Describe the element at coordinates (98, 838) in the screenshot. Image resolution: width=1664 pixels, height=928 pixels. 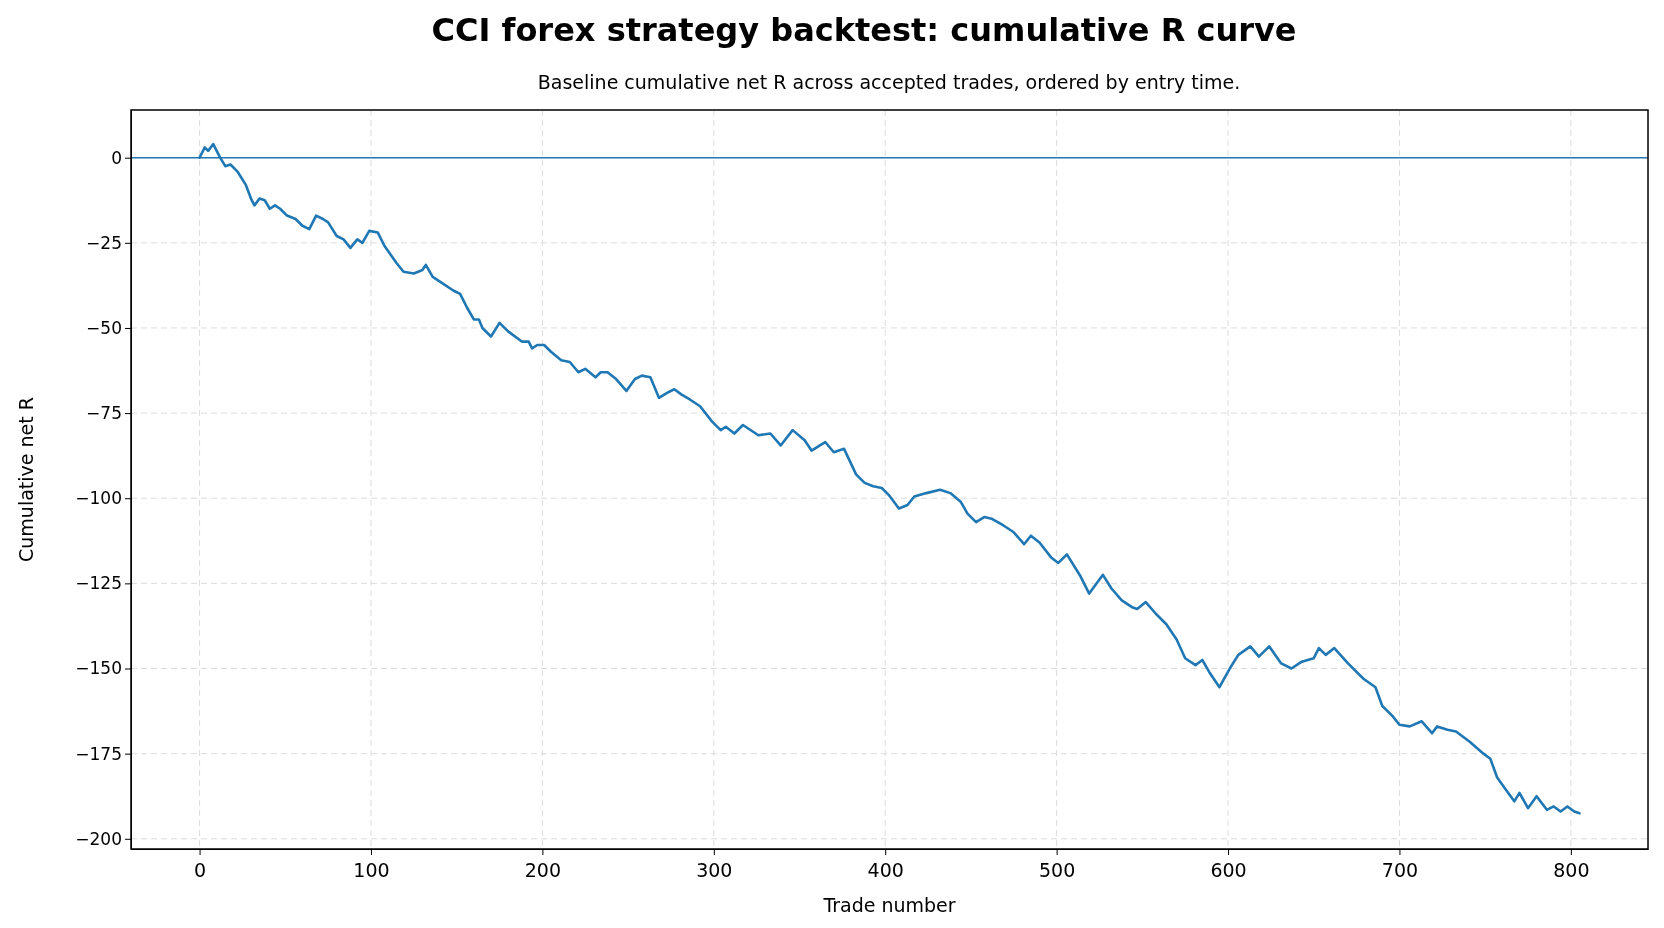
I see `y-tick-label: −200` at that location.